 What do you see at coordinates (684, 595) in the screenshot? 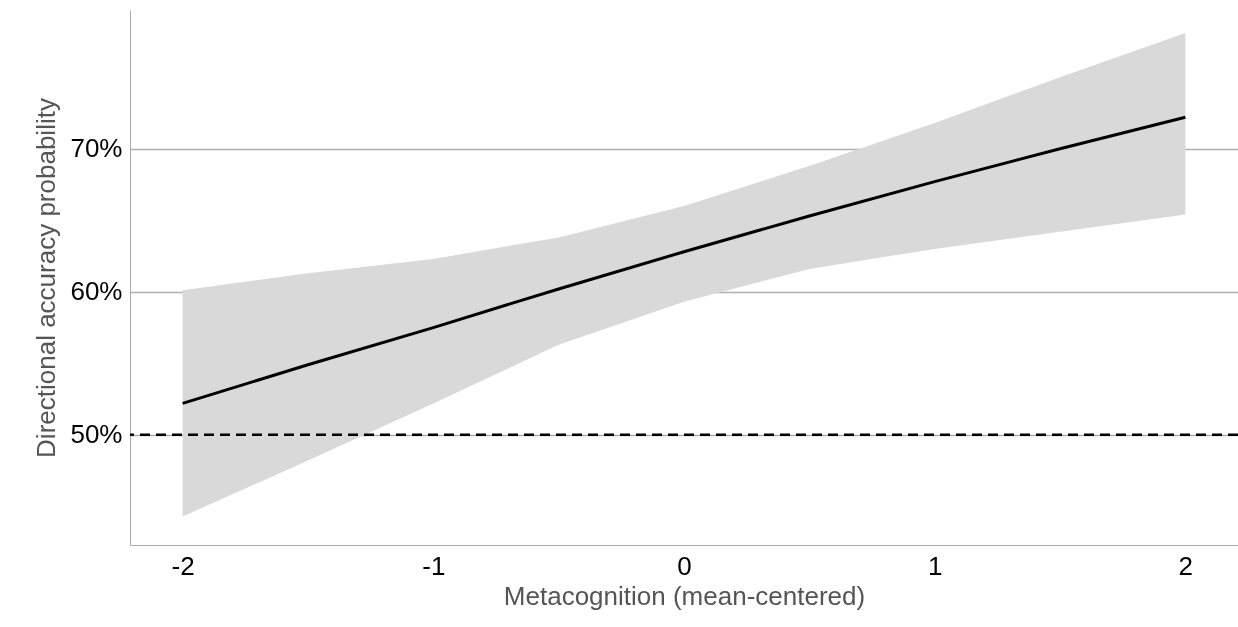
I see `x-axis-title: Metacognition (mean-centered)` at bounding box center [684, 595].